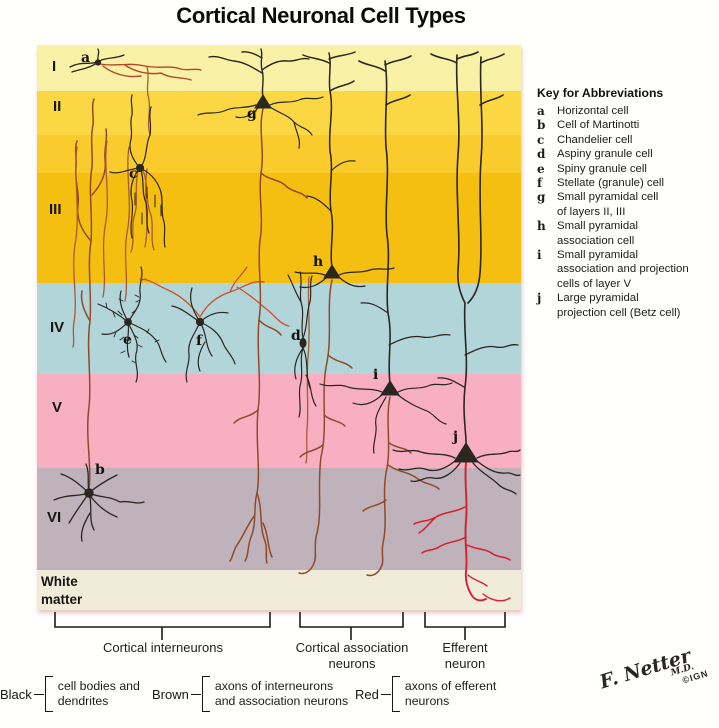  What do you see at coordinates (321, 15) in the screenshot?
I see `figure-title: Cortical Neuronal Cell Types` at bounding box center [321, 15].